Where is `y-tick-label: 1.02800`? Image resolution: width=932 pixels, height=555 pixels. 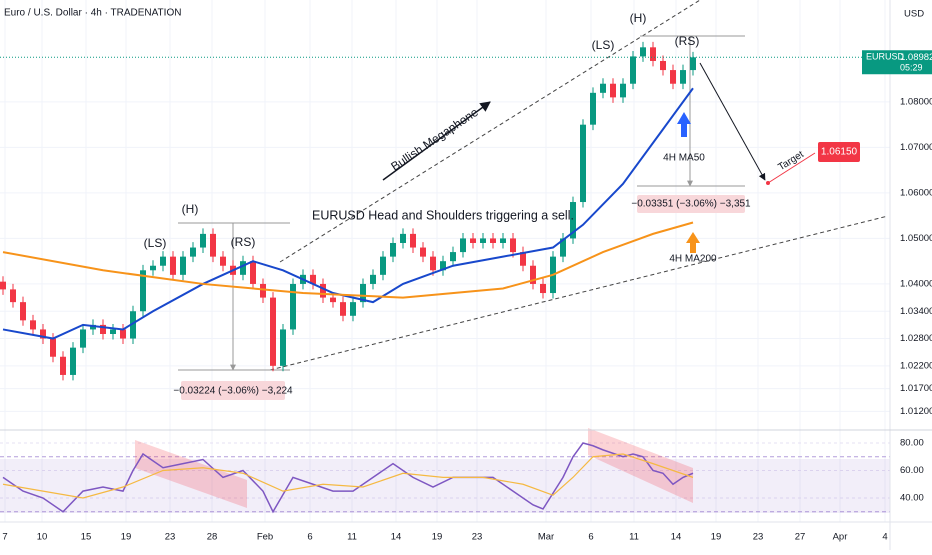
y-tick-label: 1.02800 is located at coordinates (916, 338).